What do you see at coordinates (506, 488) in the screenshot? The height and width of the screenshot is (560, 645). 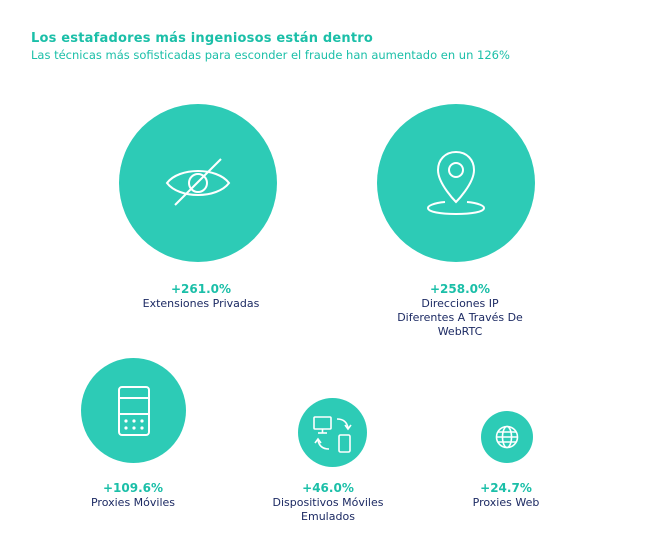 I see `stat-value: +24.7%` at bounding box center [506, 488].